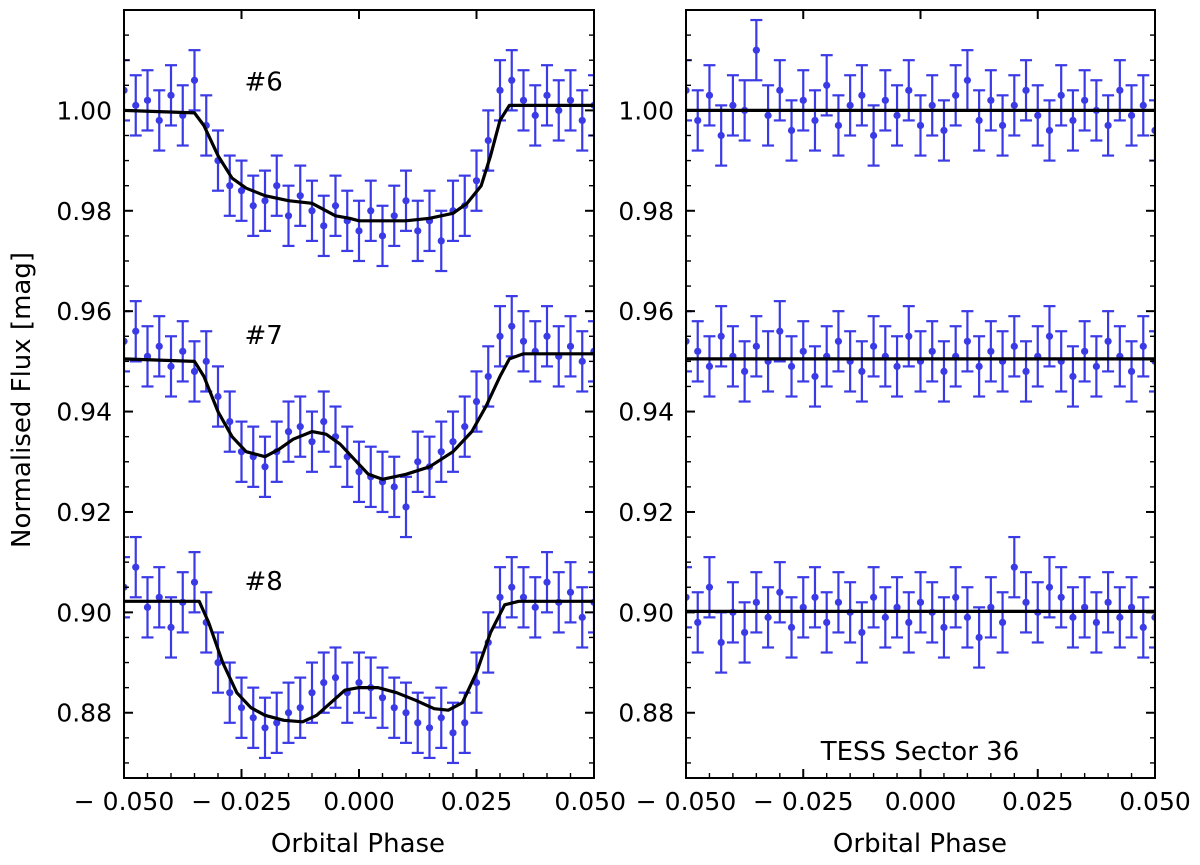  Describe the element at coordinates (359, 416) in the screenshot. I see `model-curve` at that location.